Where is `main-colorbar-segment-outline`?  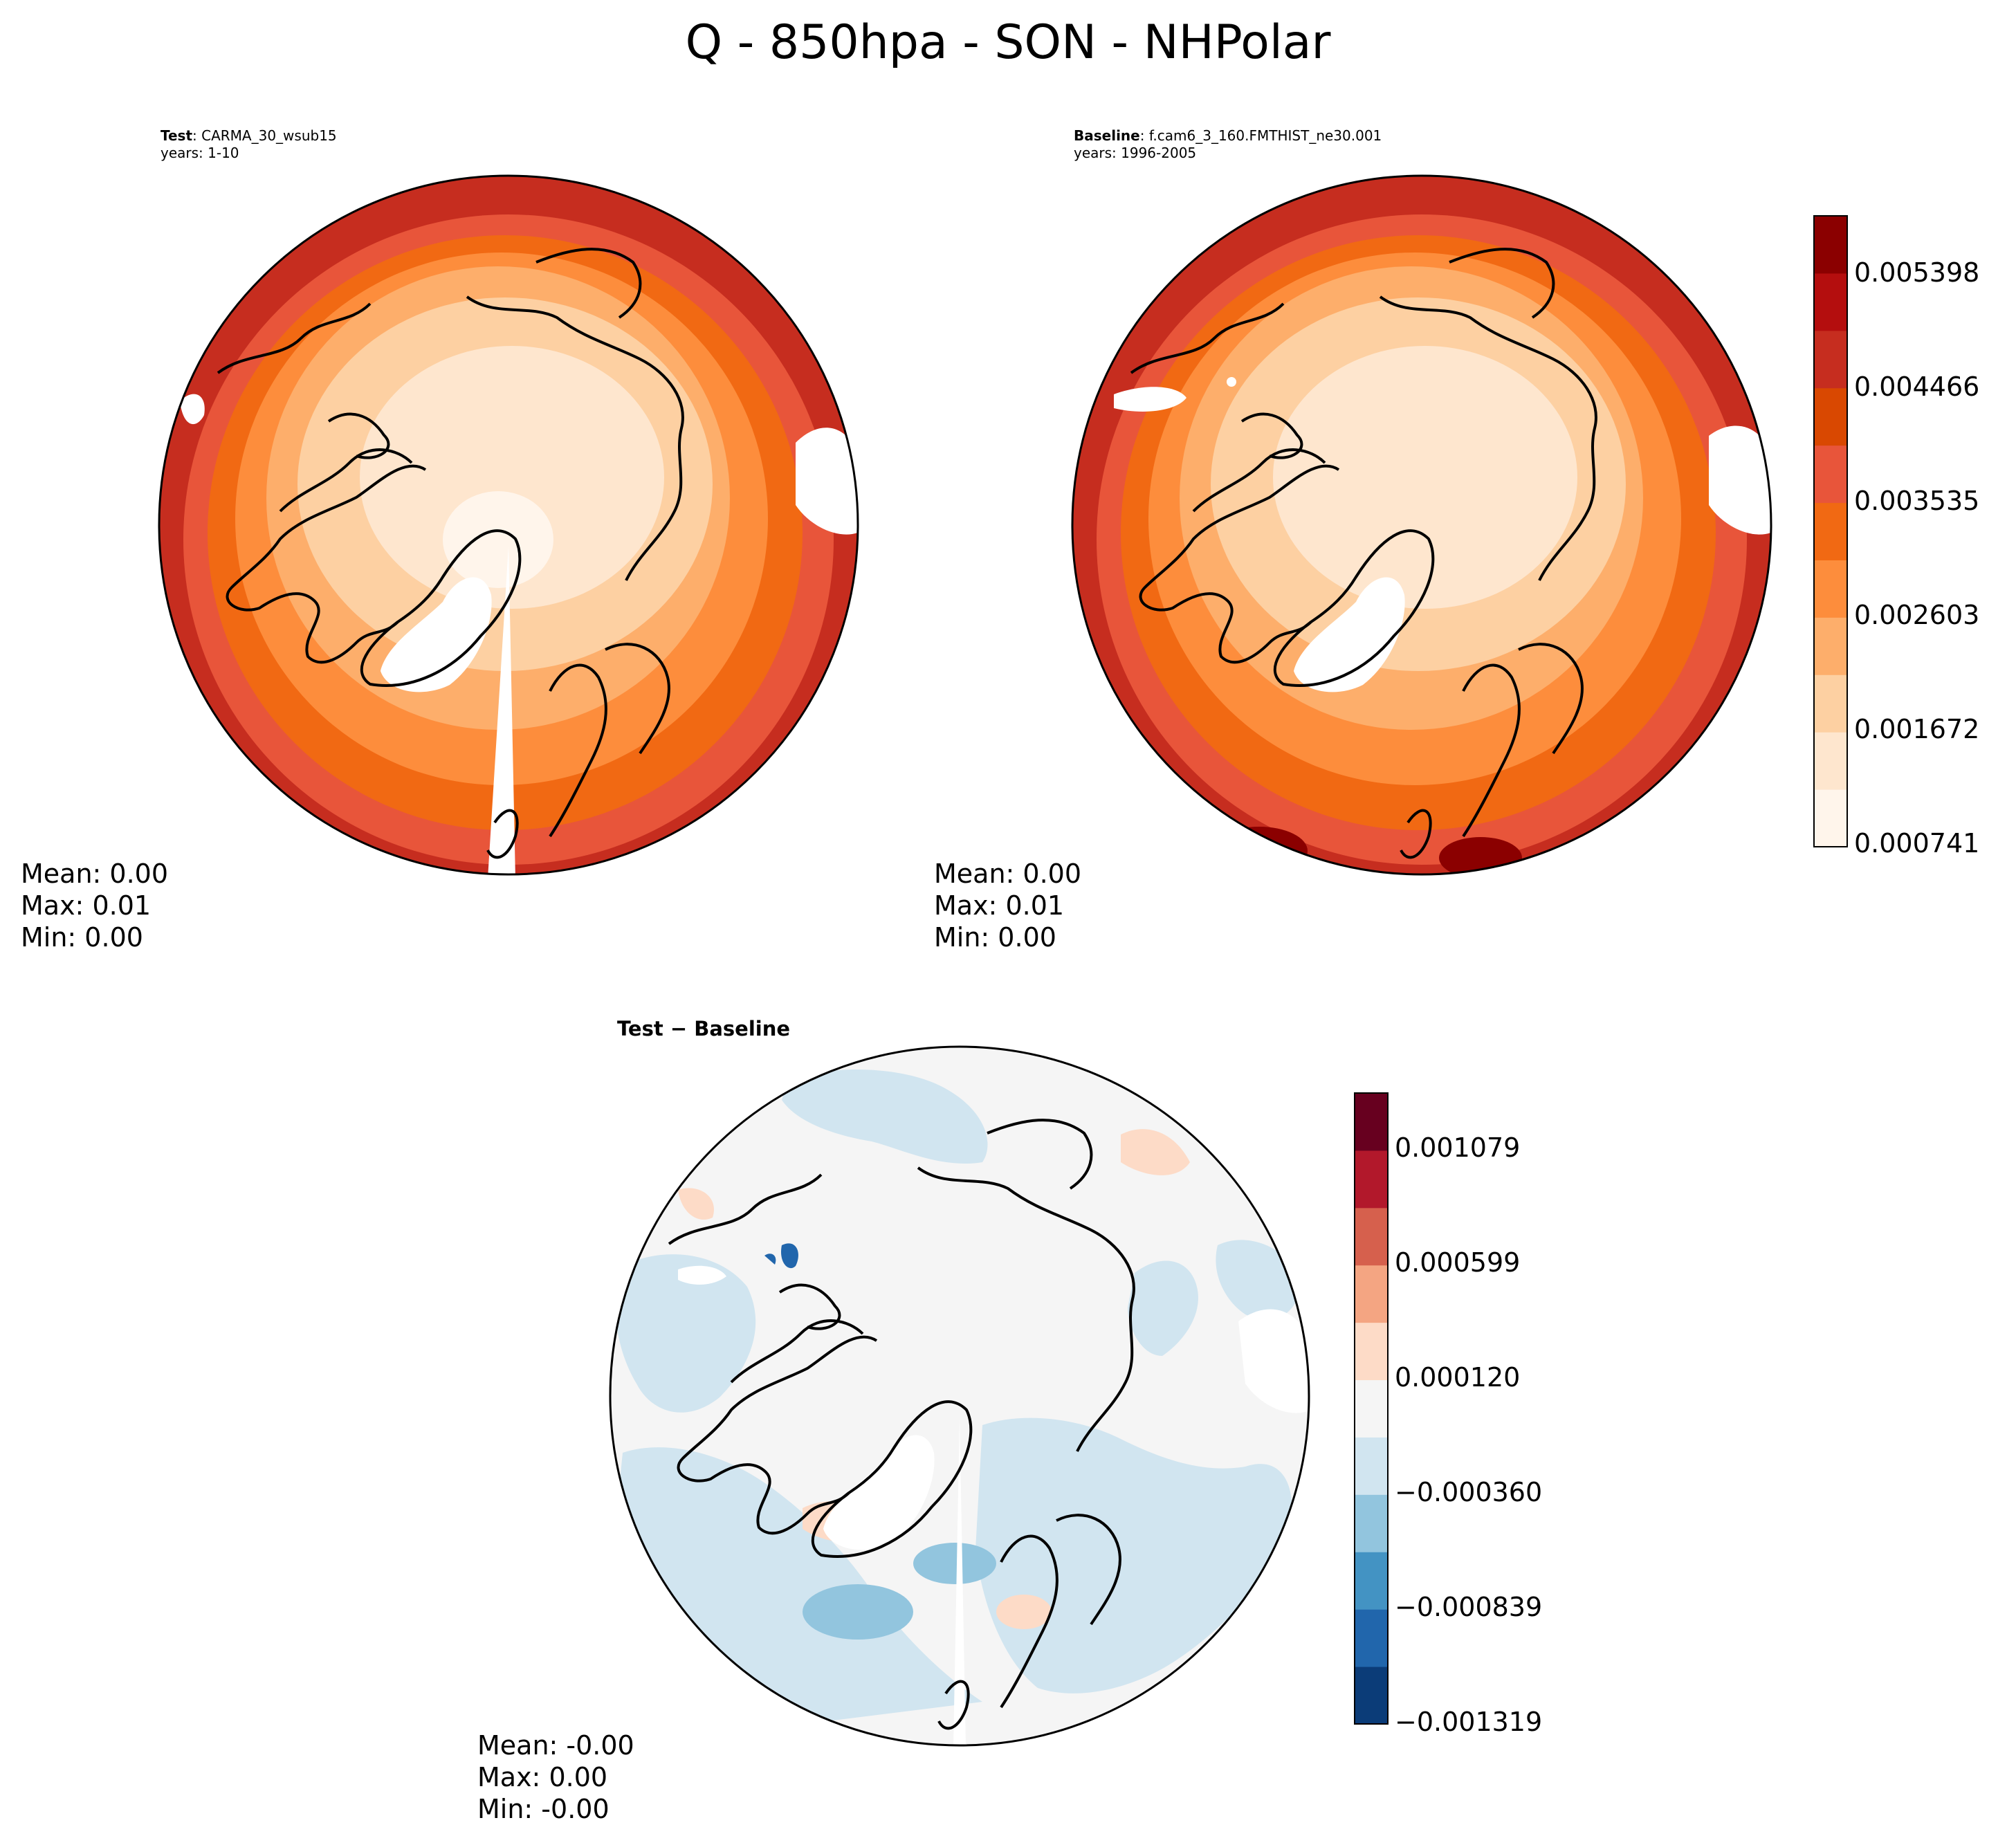
main-colorbar-segment-outline is located at coordinates (1831, 531).